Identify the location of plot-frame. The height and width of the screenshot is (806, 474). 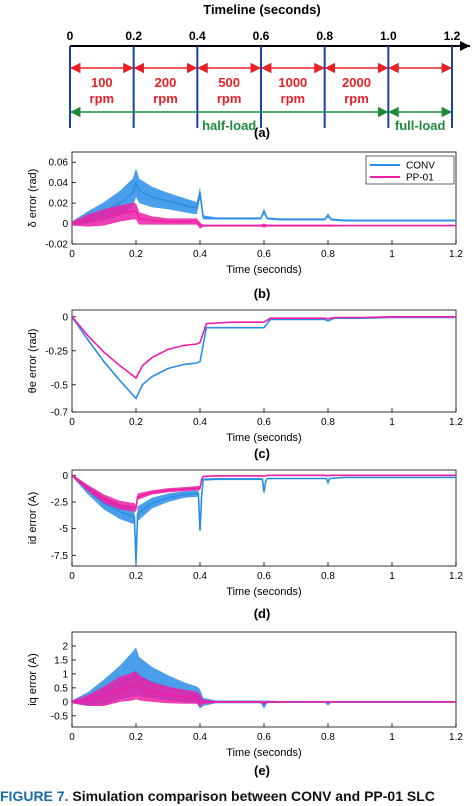
(264, 361).